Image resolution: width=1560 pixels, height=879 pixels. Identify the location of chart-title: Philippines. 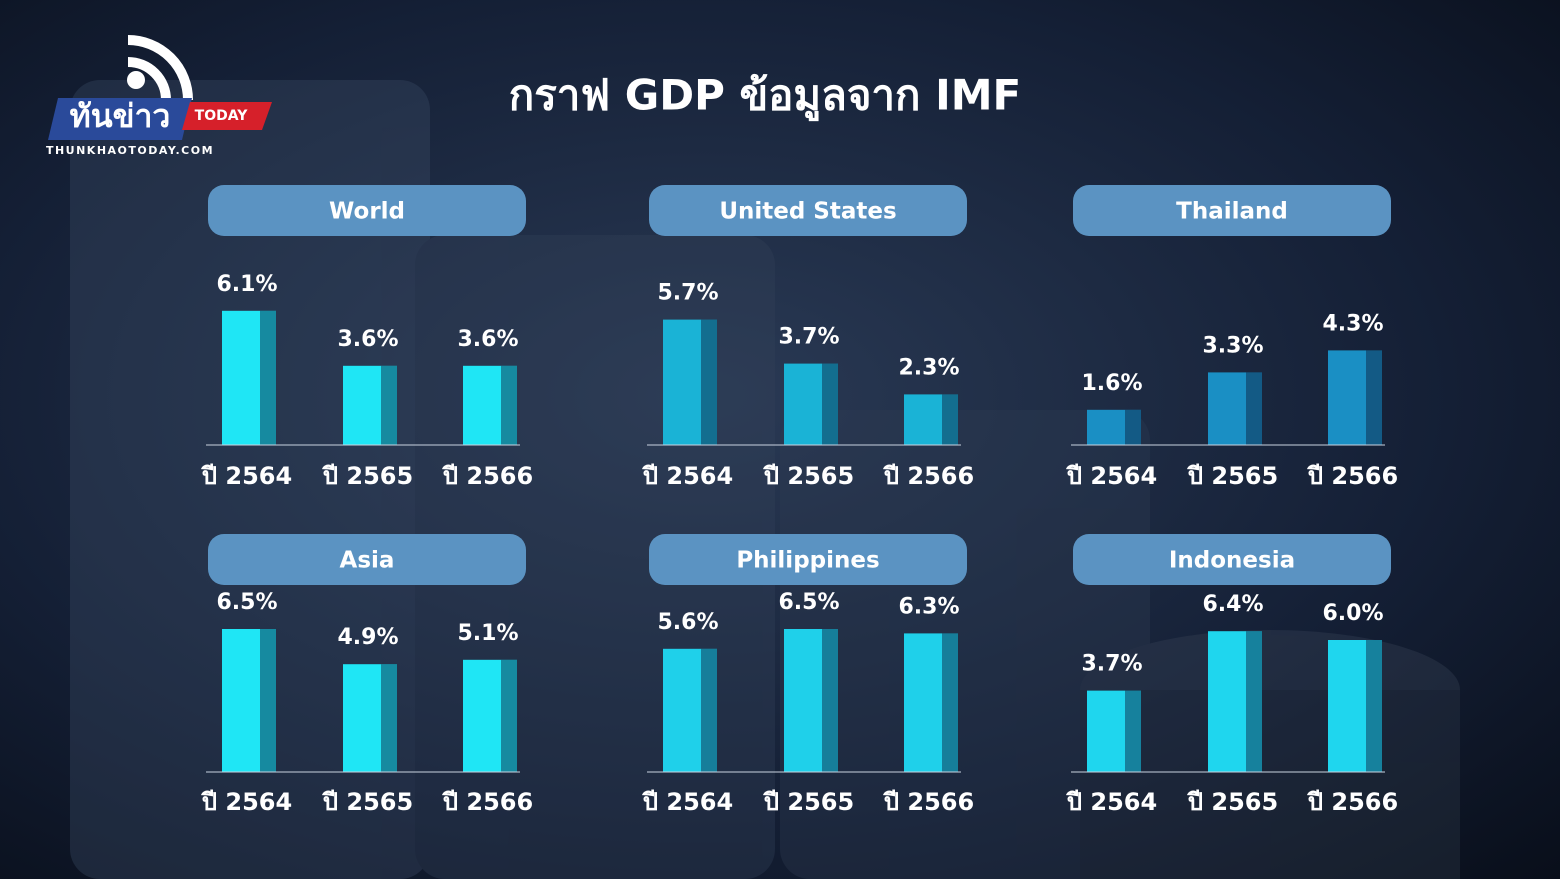
(807, 561).